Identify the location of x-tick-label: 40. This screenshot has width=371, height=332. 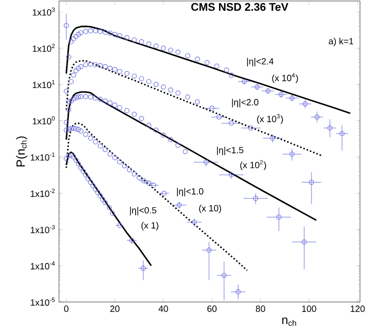
(163, 309).